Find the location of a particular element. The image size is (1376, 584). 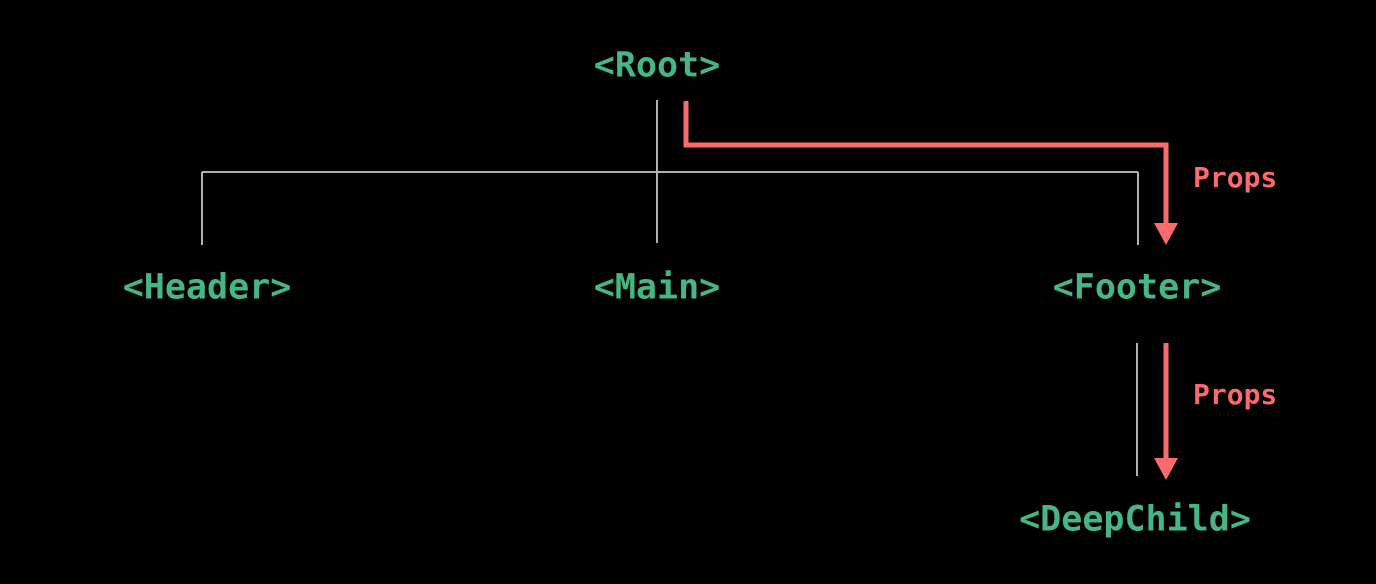

props-arrow-root-to-footer is located at coordinates (926, 163).